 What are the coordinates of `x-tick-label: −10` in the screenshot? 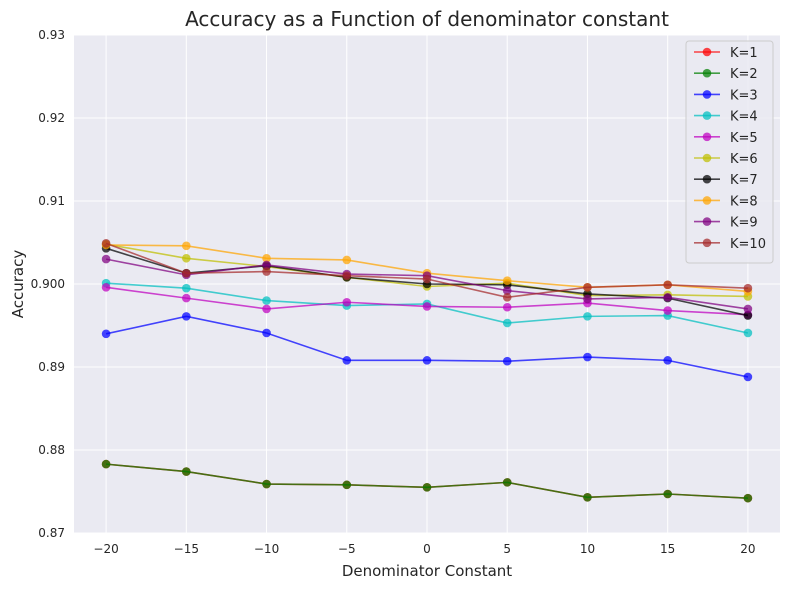 It's located at (266, 549).